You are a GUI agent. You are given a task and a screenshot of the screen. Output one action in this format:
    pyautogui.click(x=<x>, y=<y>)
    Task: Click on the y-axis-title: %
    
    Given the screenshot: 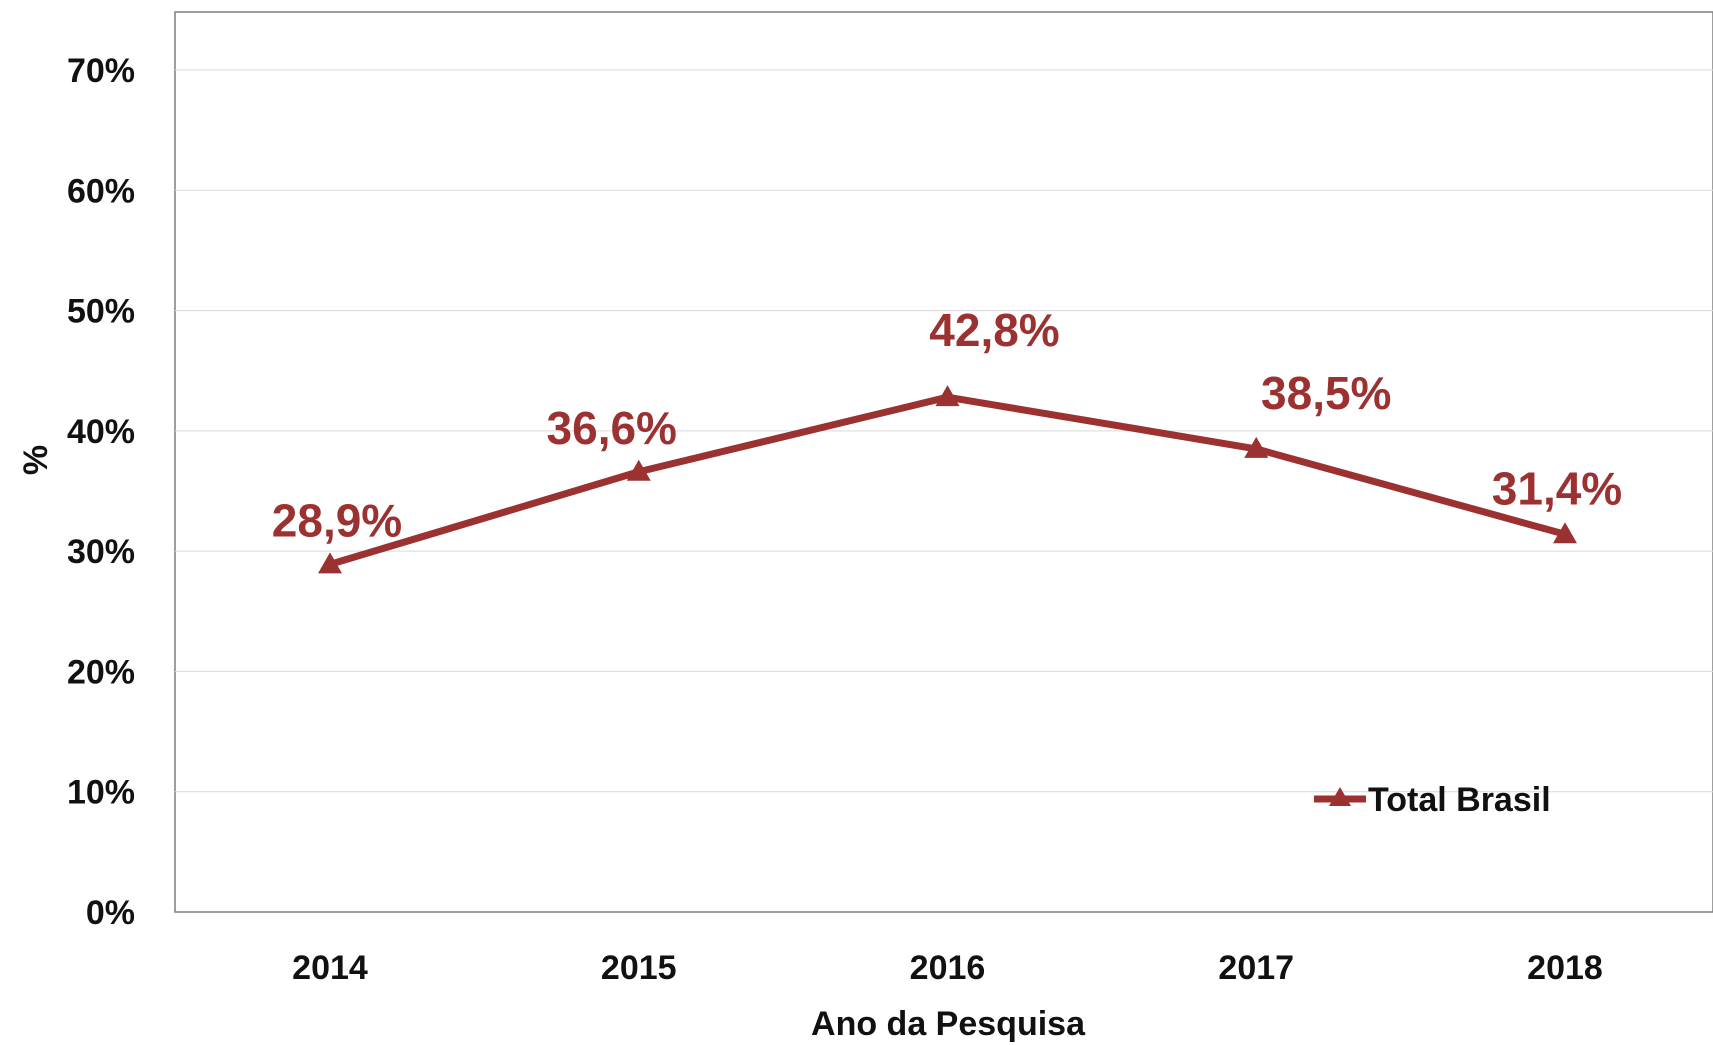 What is the action you would take?
    pyautogui.click(x=36, y=460)
    